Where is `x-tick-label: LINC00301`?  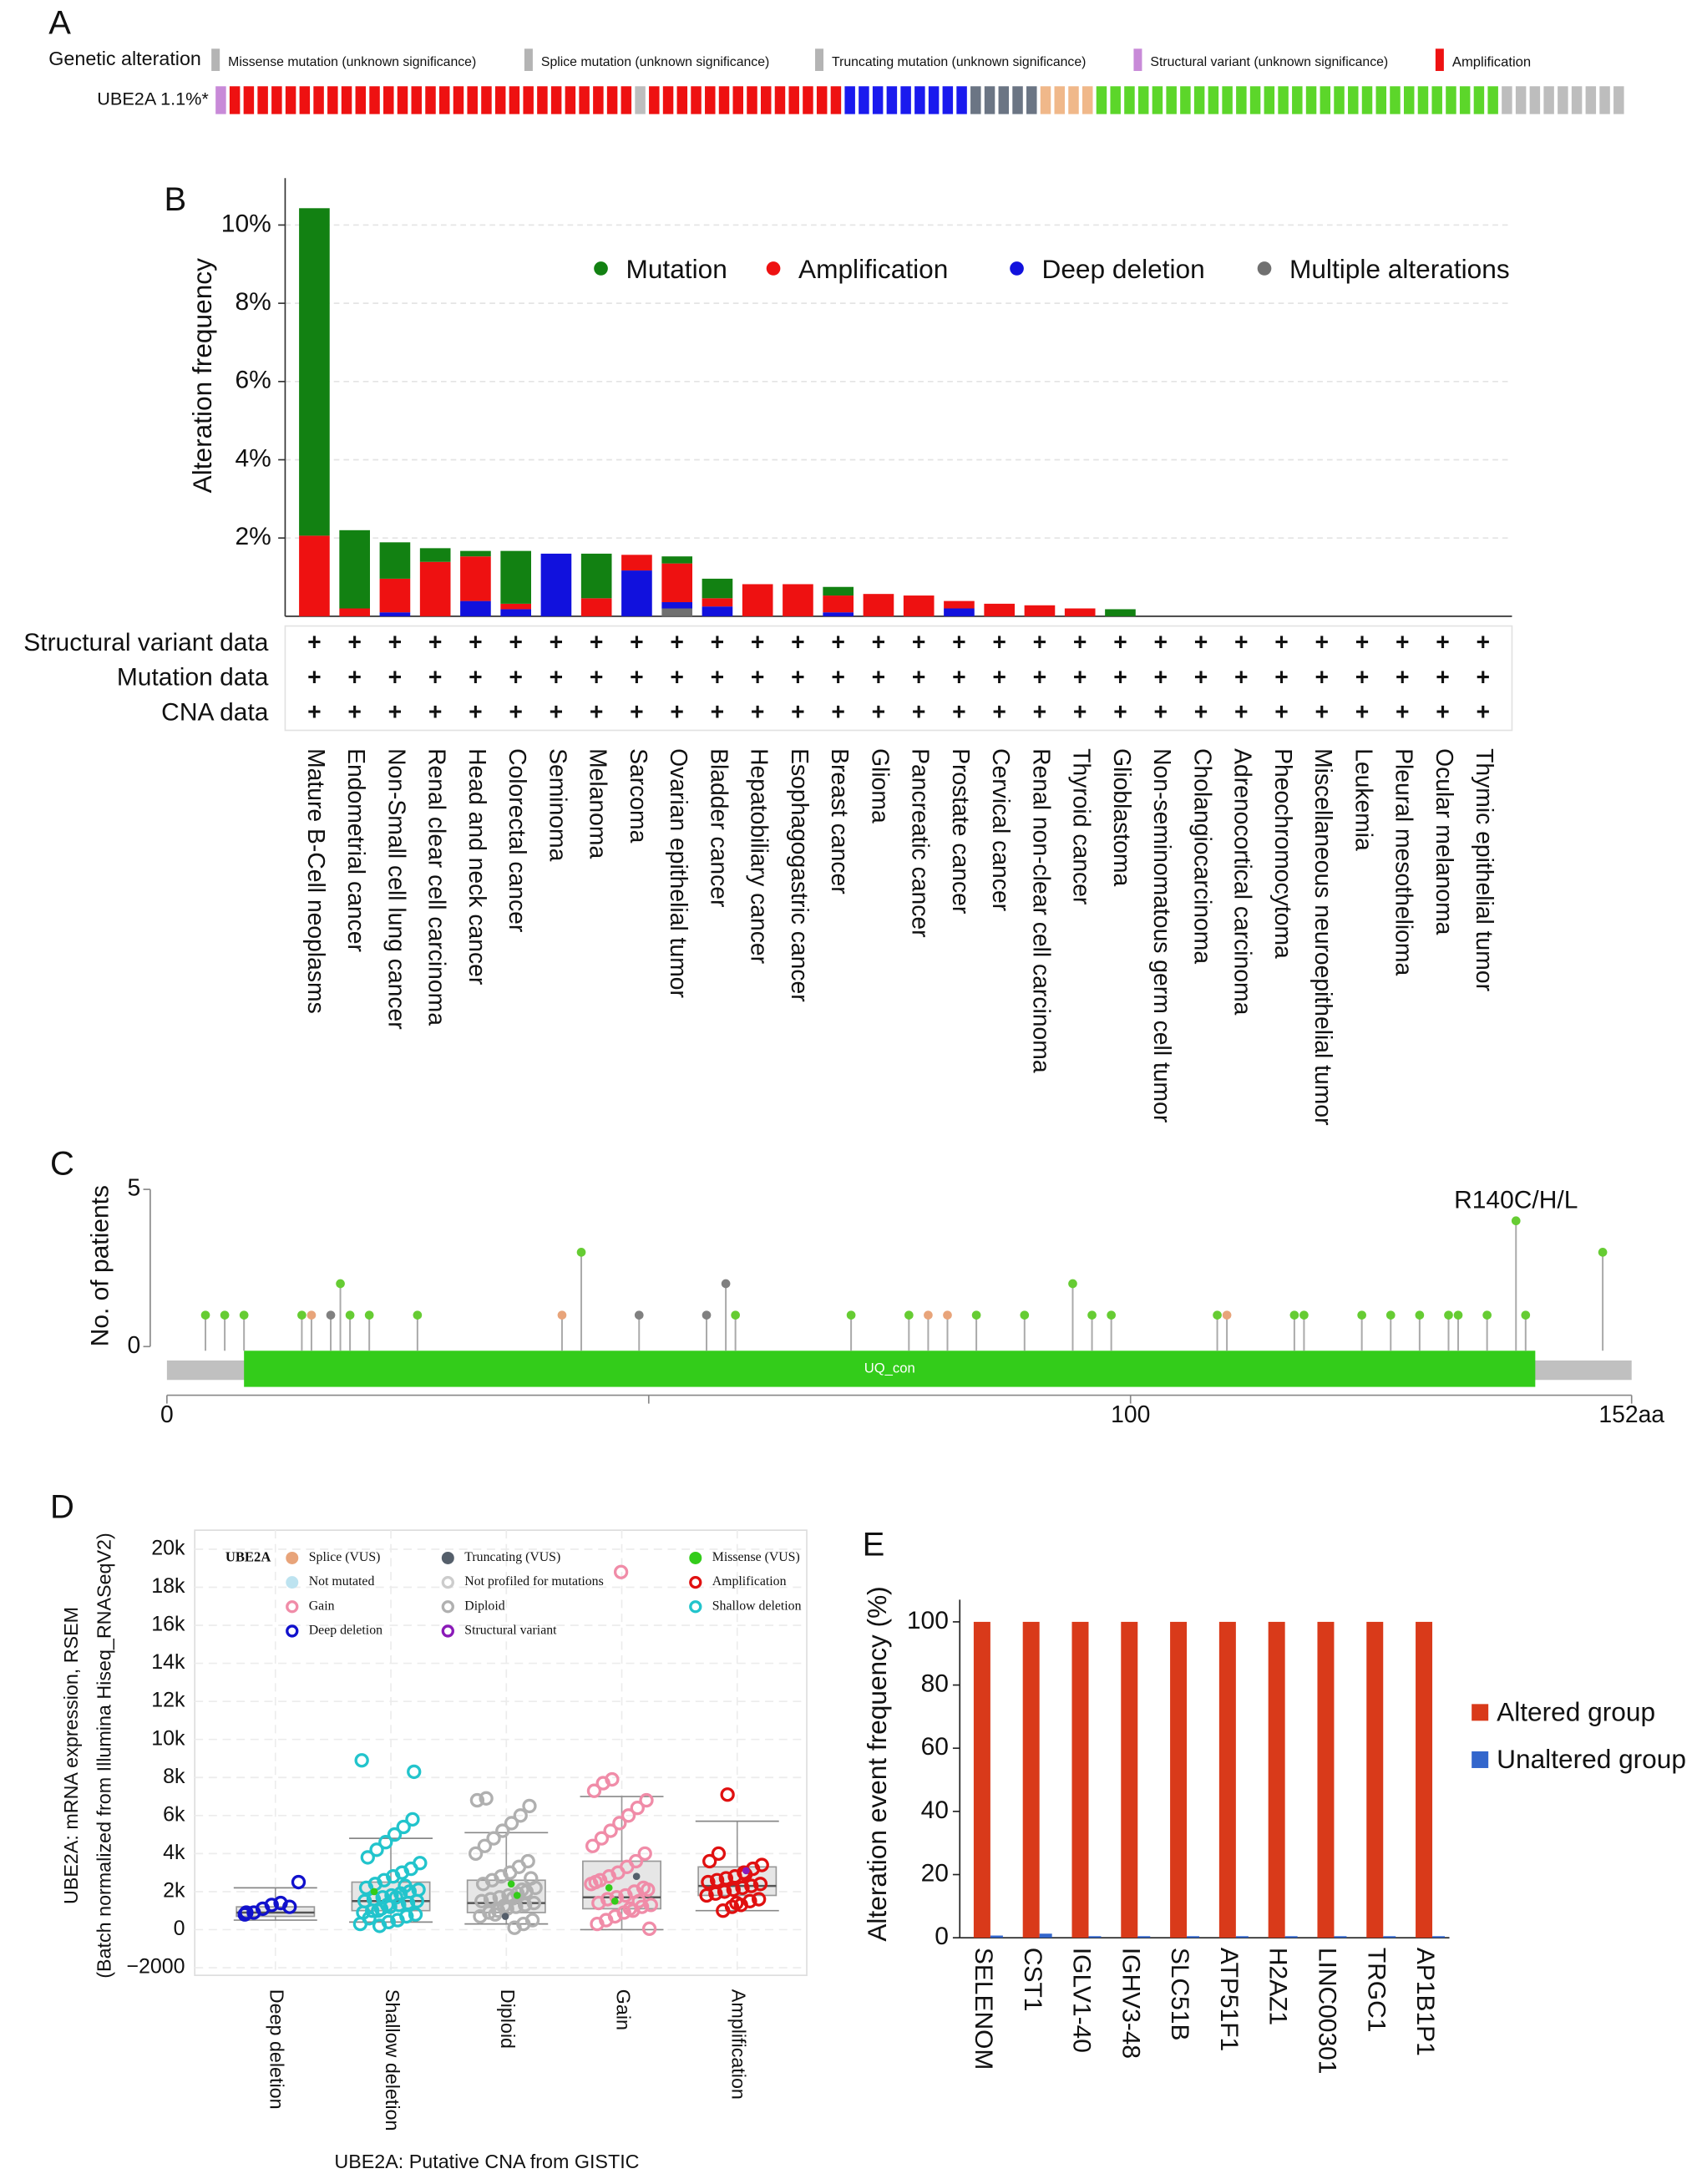
x-tick-label: LINC00301 is located at coordinates (1327, 2012).